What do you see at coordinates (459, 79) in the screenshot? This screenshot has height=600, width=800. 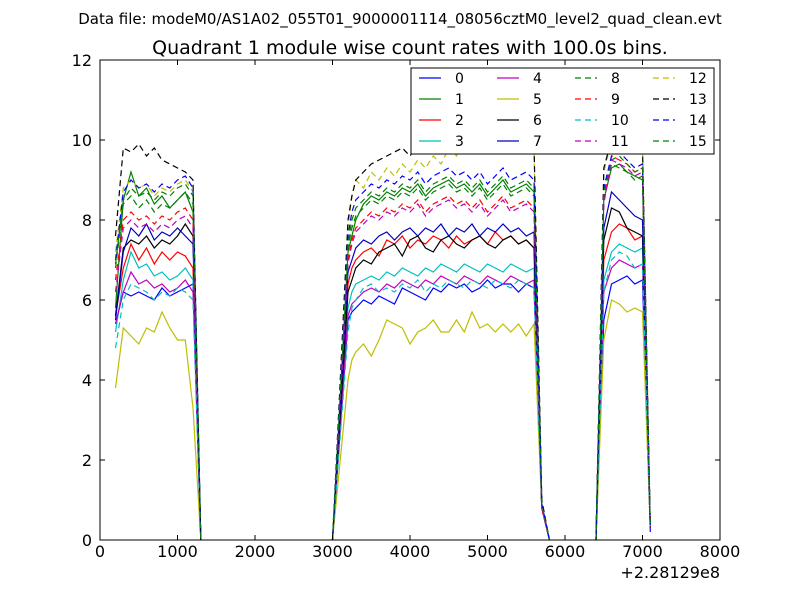 I see `legend-label: 0` at bounding box center [459, 79].